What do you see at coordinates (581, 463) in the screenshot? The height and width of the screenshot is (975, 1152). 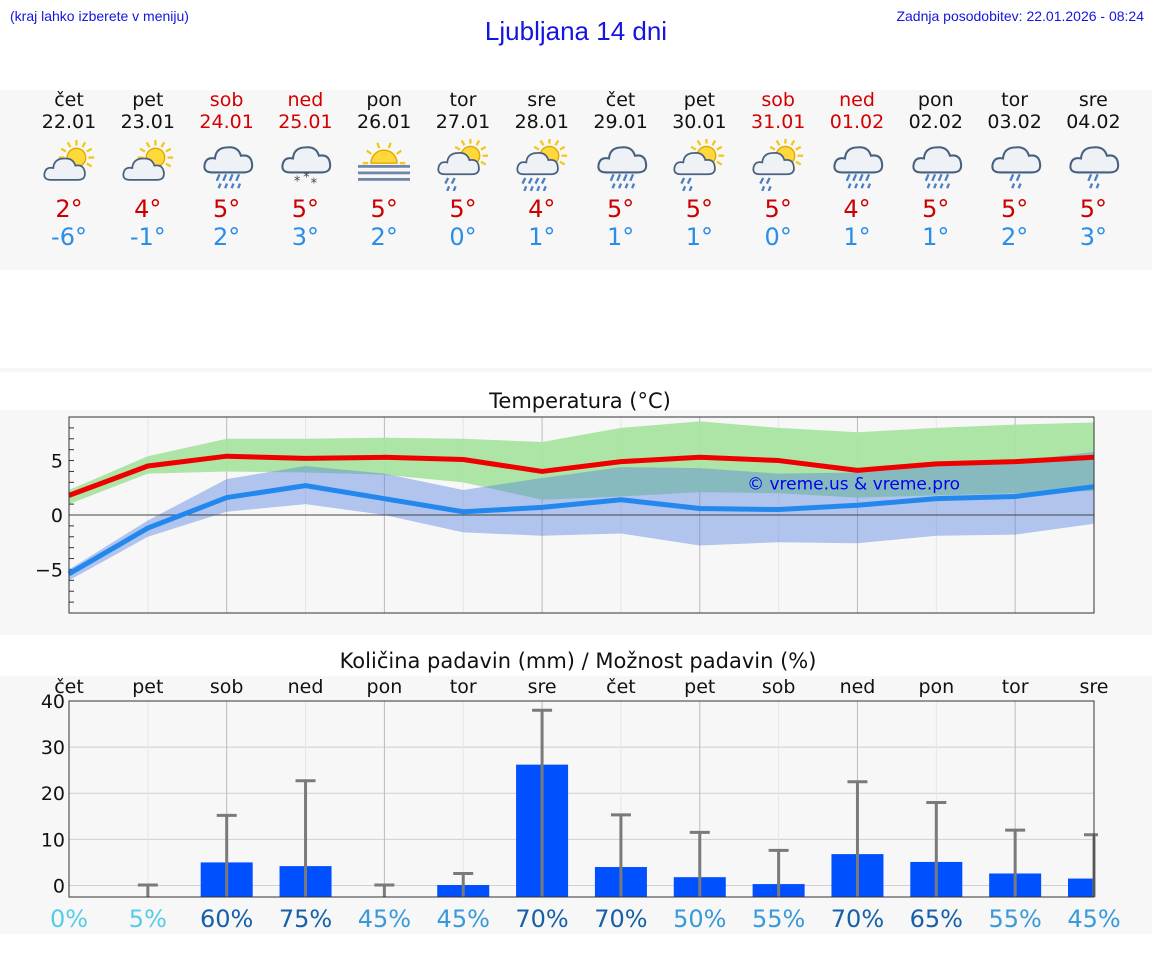 I see `max-temp-range-band` at bounding box center [581, 463].